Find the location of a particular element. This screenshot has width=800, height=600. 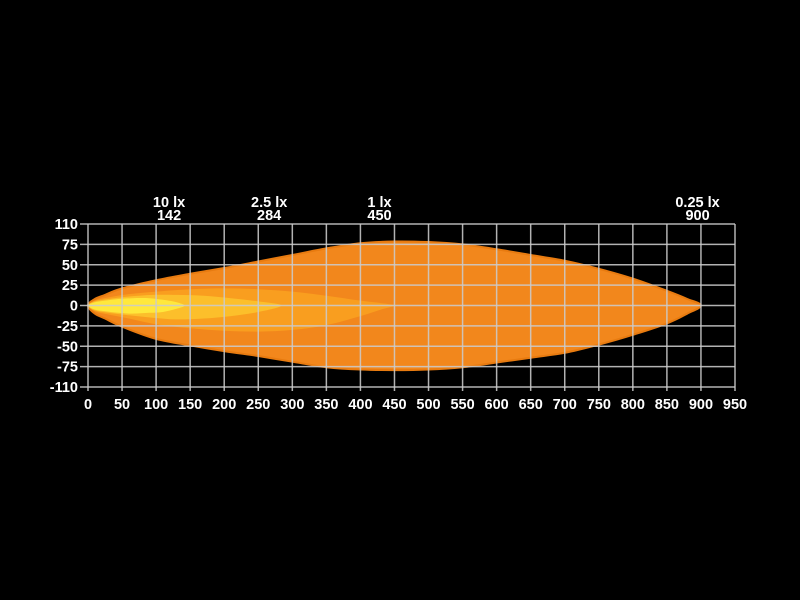

y-axis-label: 50 is located at coordinates (70, 266).